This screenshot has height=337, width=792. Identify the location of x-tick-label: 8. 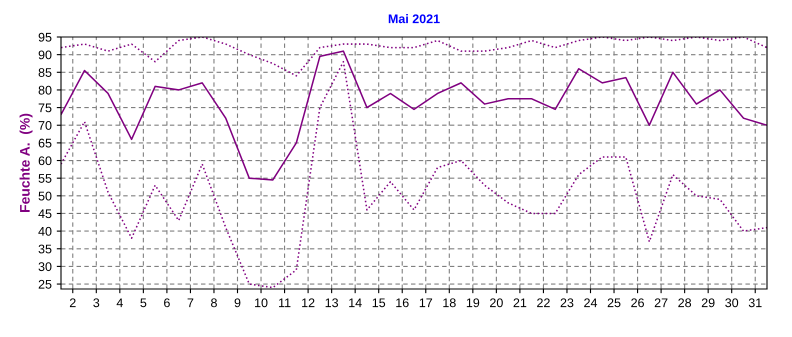
(214, 303).